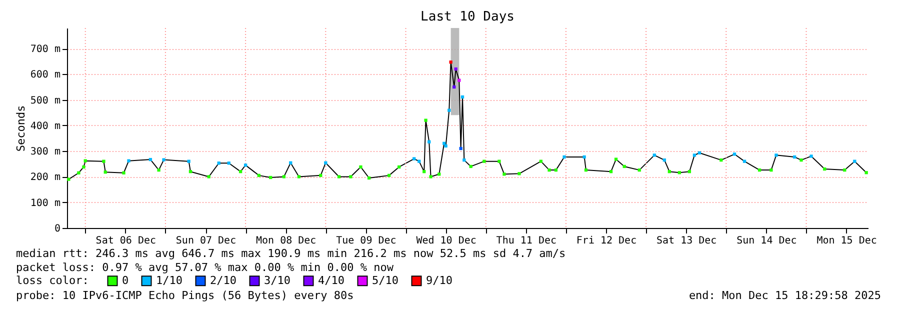 The width and height of the screenshot is (897, 310). Describe the element at coordinates (169, 280) in the screenshot. I see `legend-label: 1/10` at that location.